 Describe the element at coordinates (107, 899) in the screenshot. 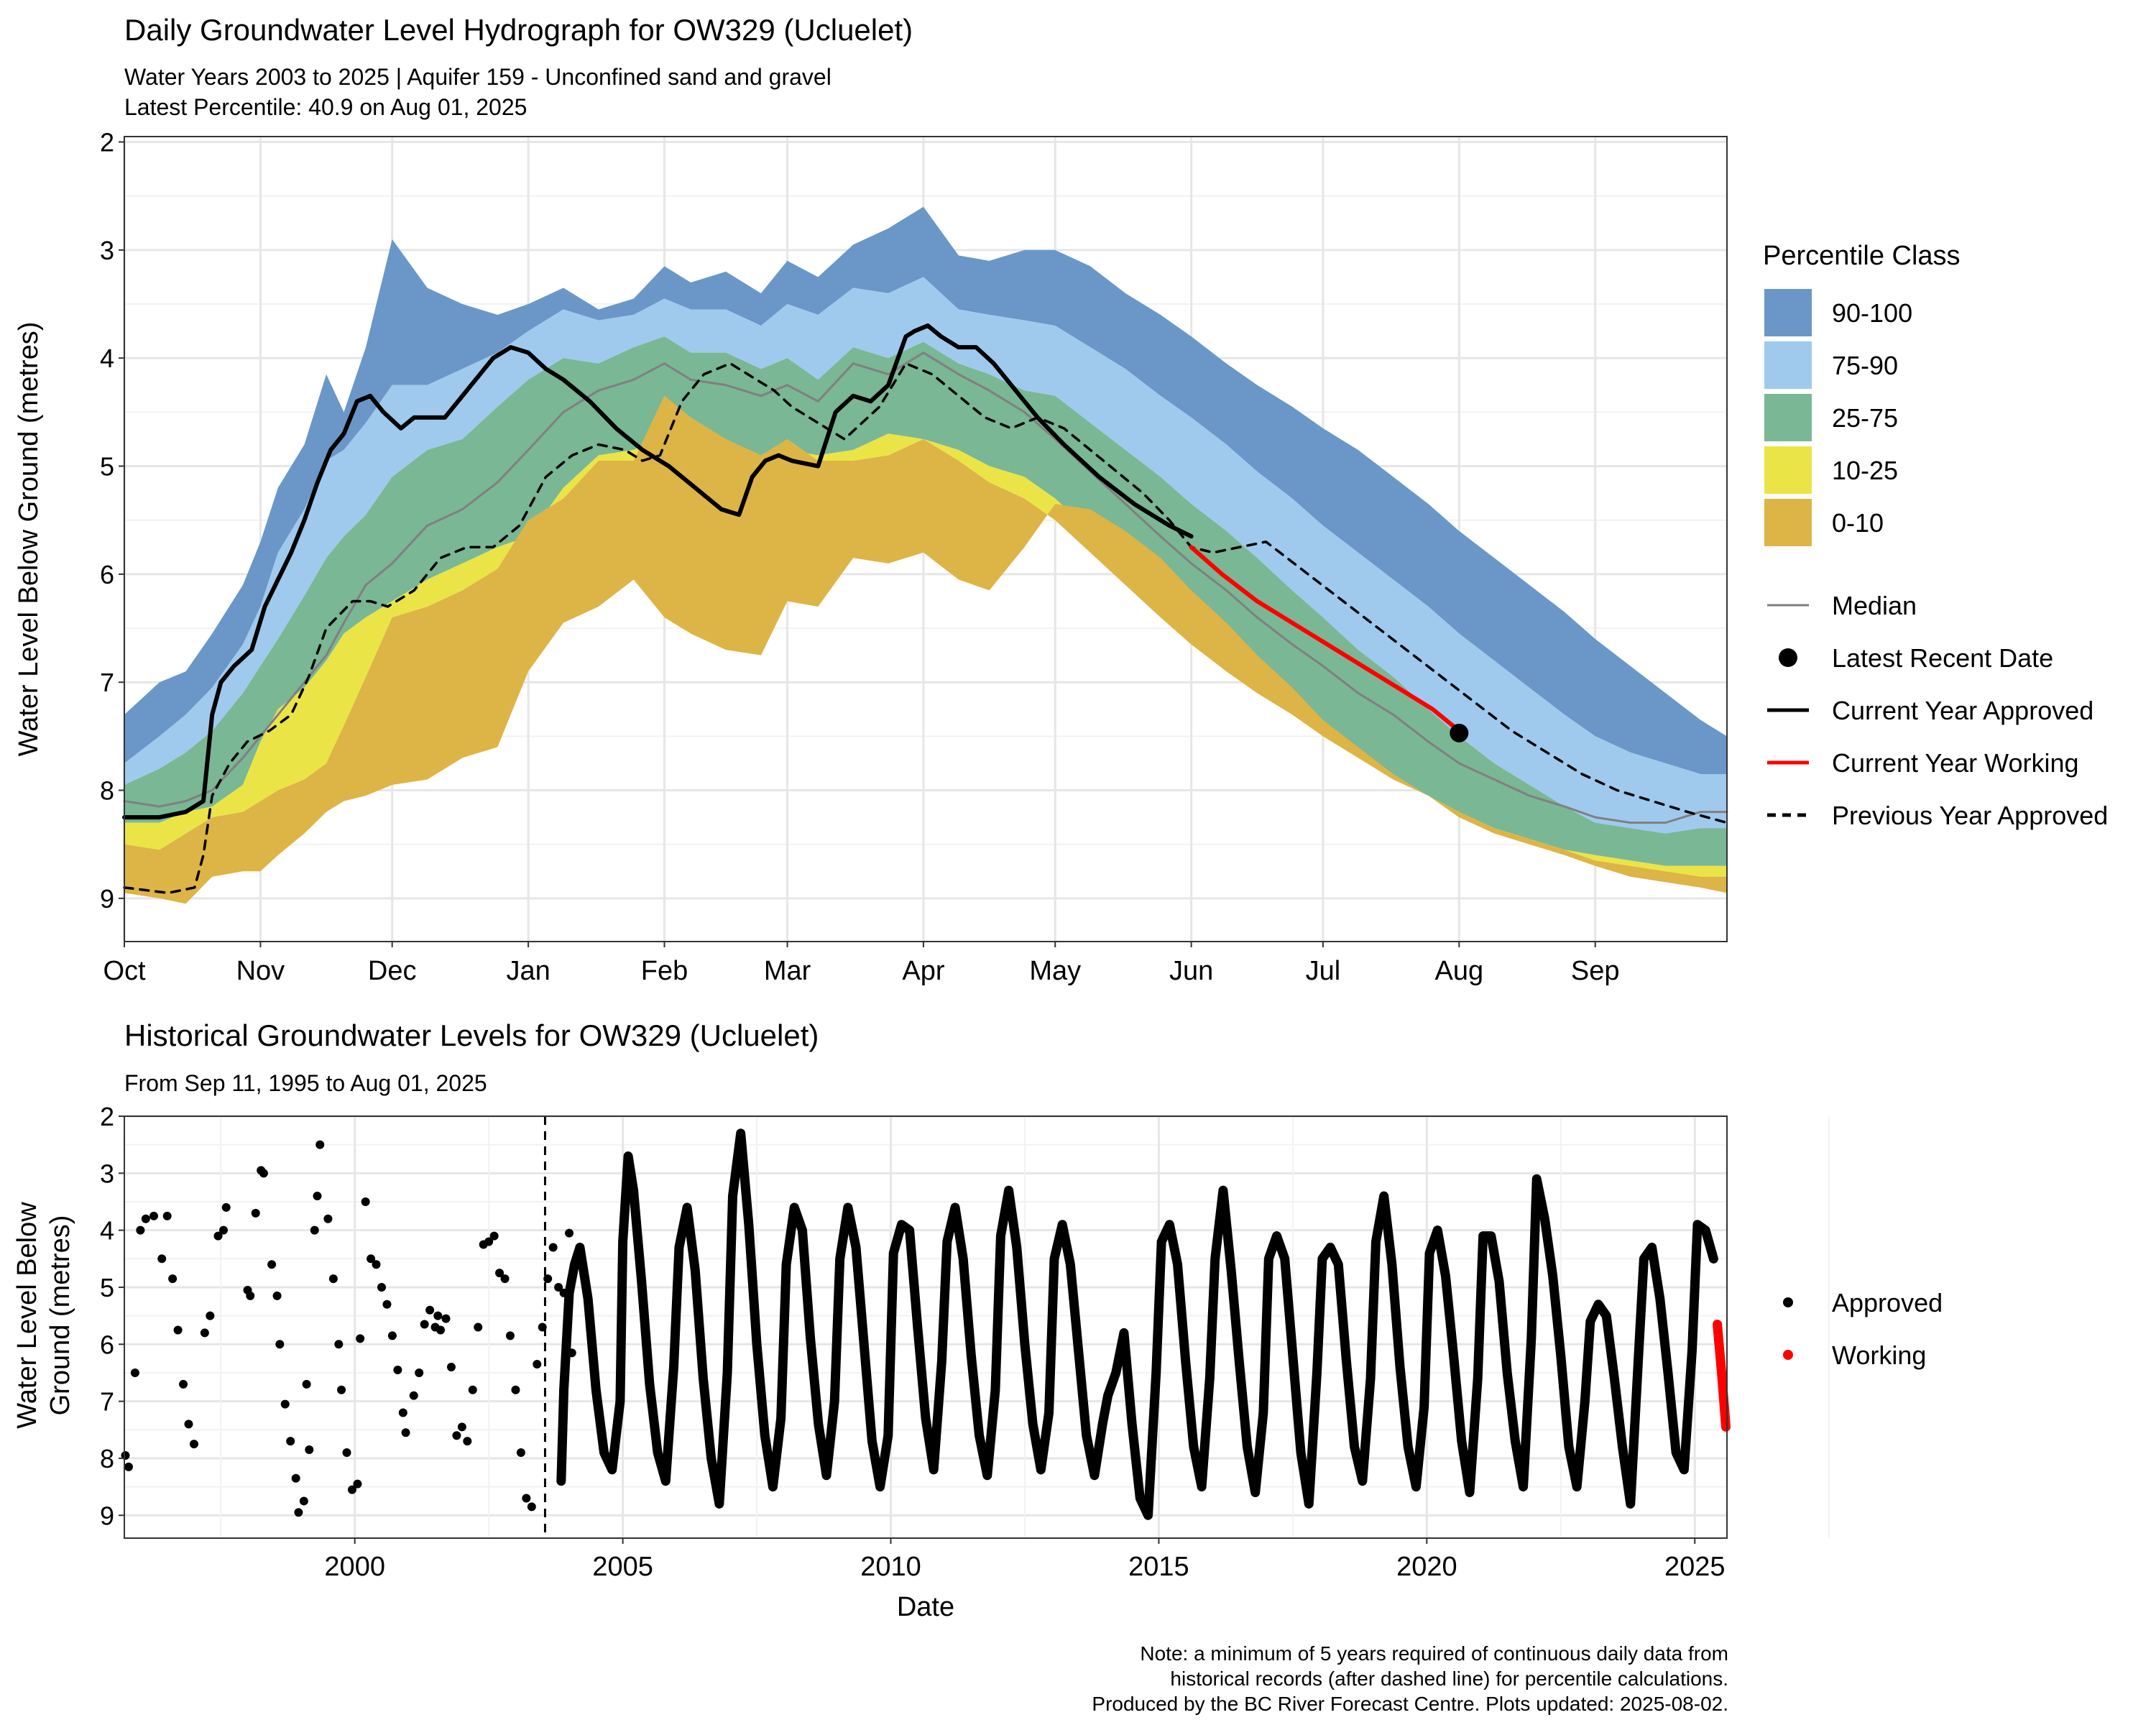

I see `top-y-tick-label: 9` at that location.